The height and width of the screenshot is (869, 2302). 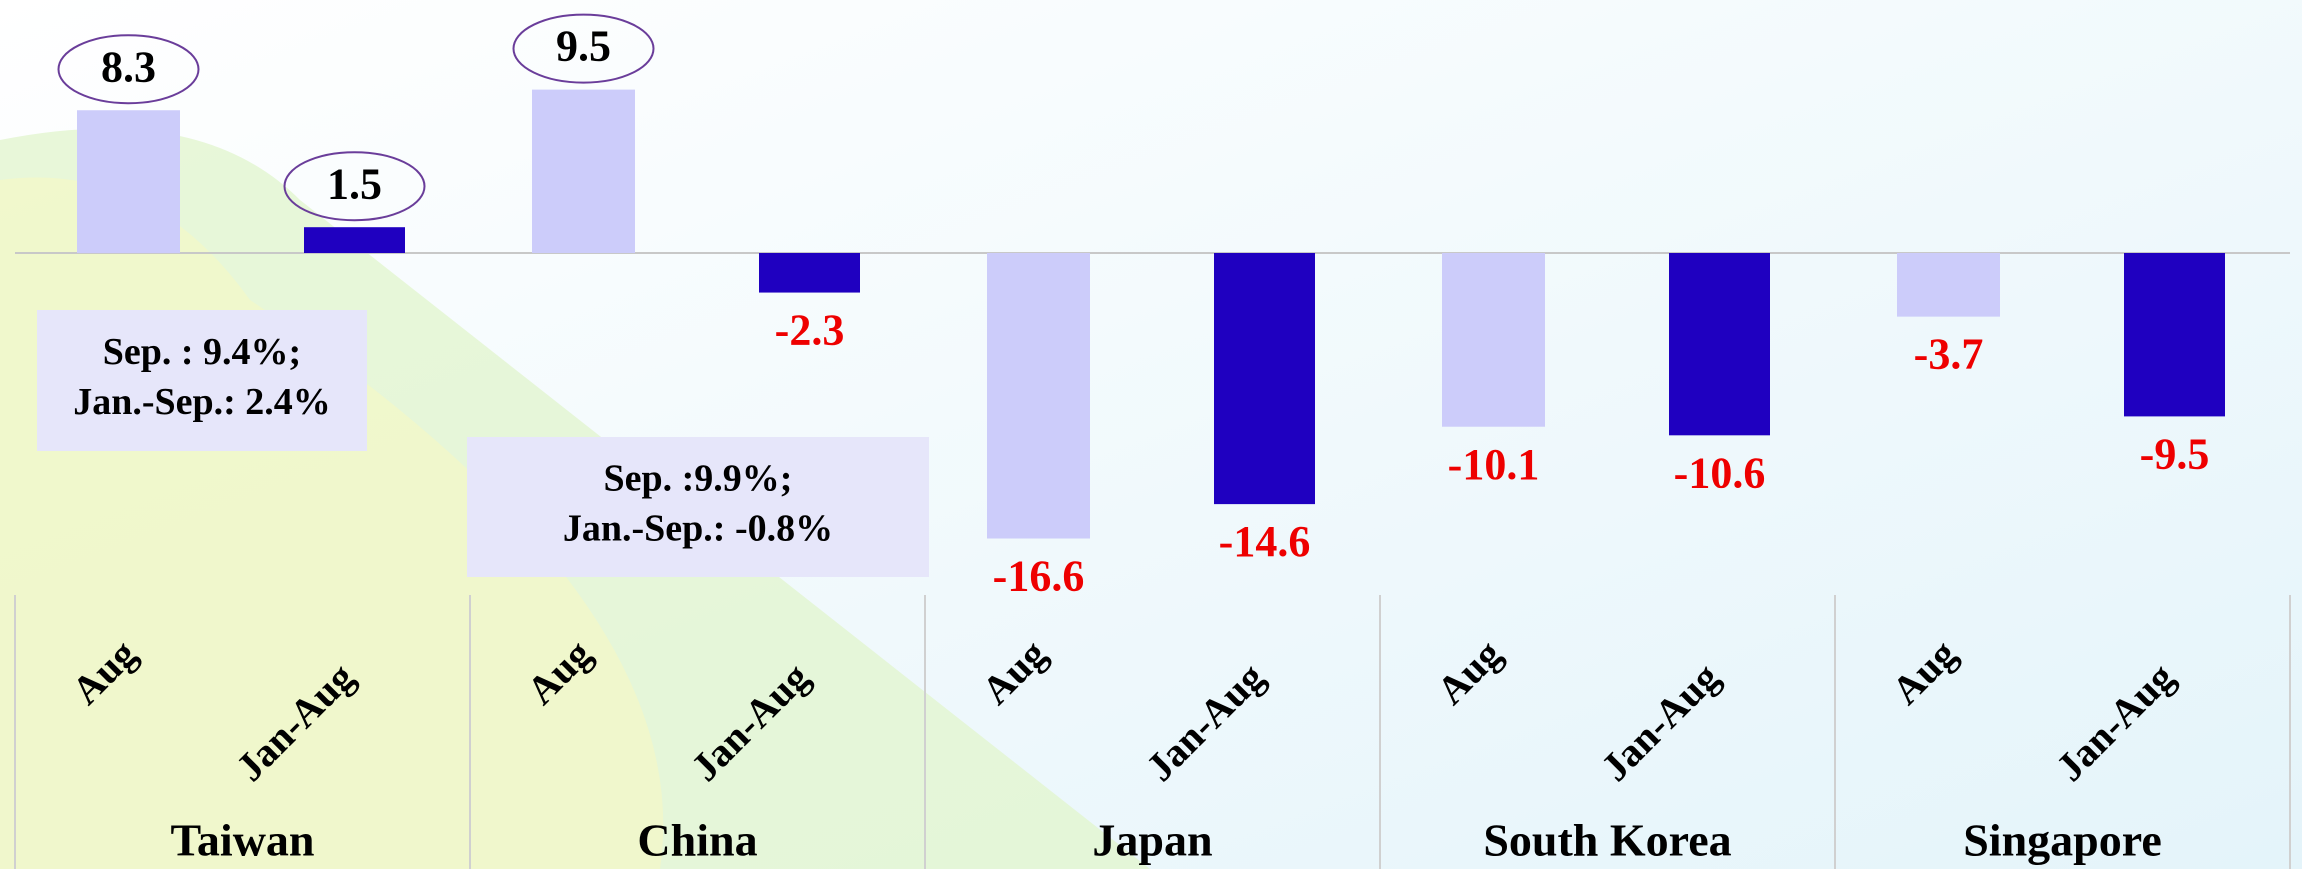 I want to click on value-label: -16.6, so click(x=1039, y=576).